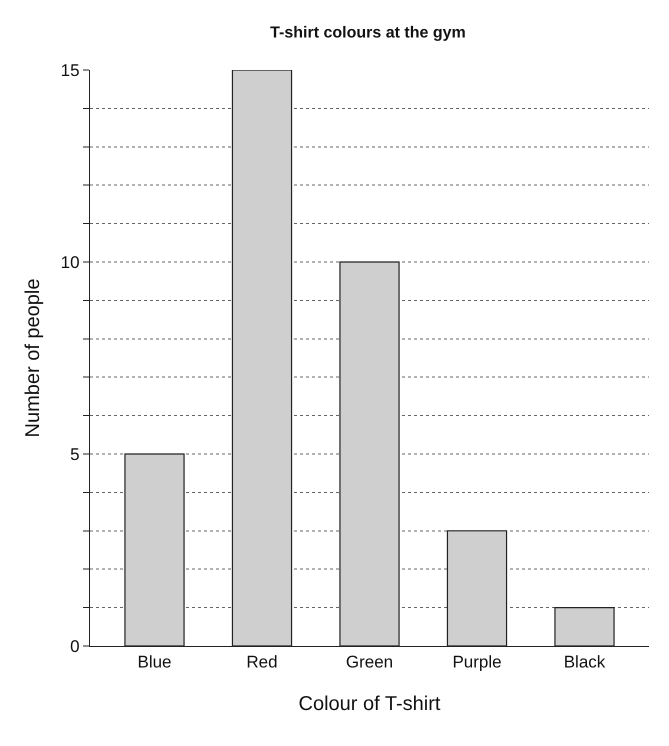 Image resolution: width=669 pixels, height=746 pixels. What do you see at coordinates (75, 646) in the screenshot?
I see `y-tick-label: 0` at bounding box center [75, 646].